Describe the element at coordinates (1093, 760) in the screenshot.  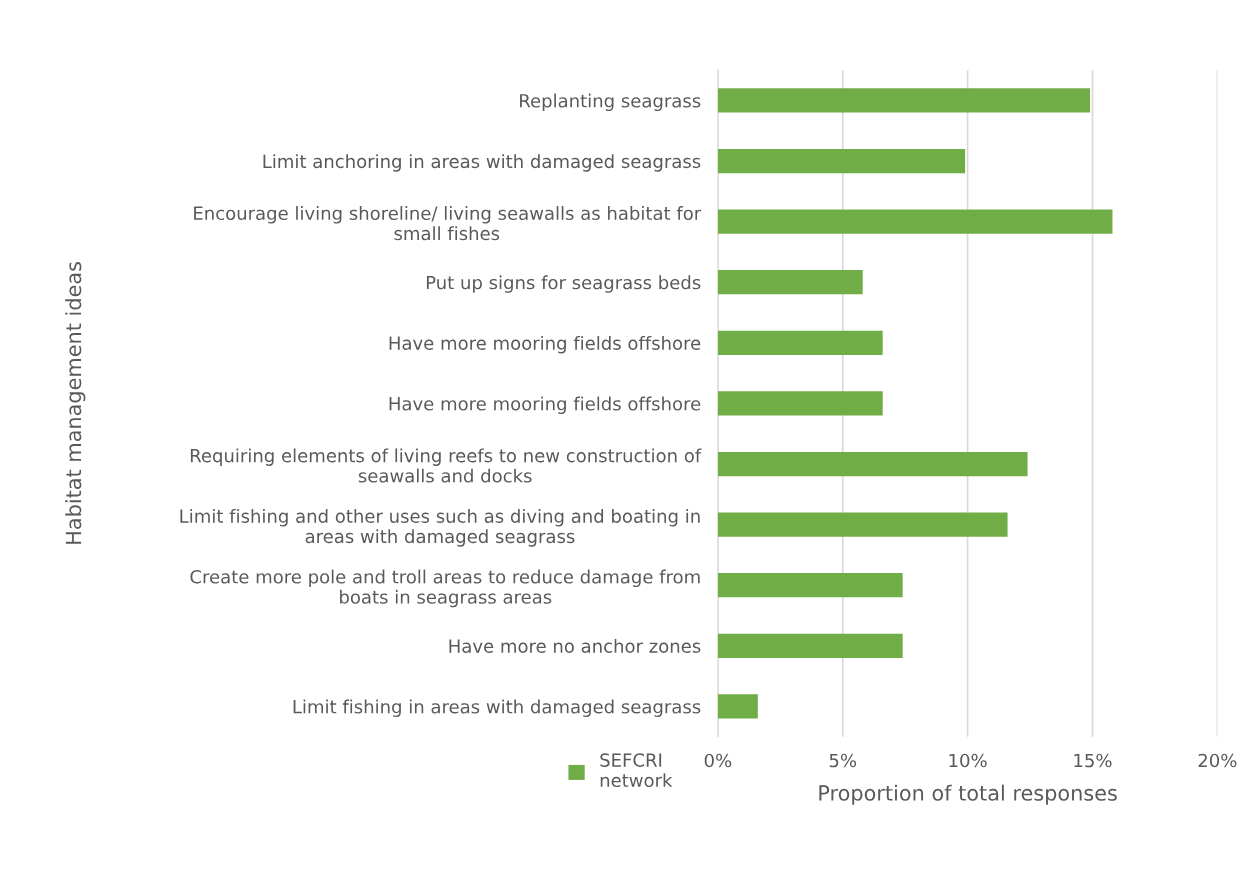
I see `x-tick-label: 15%` at that location.